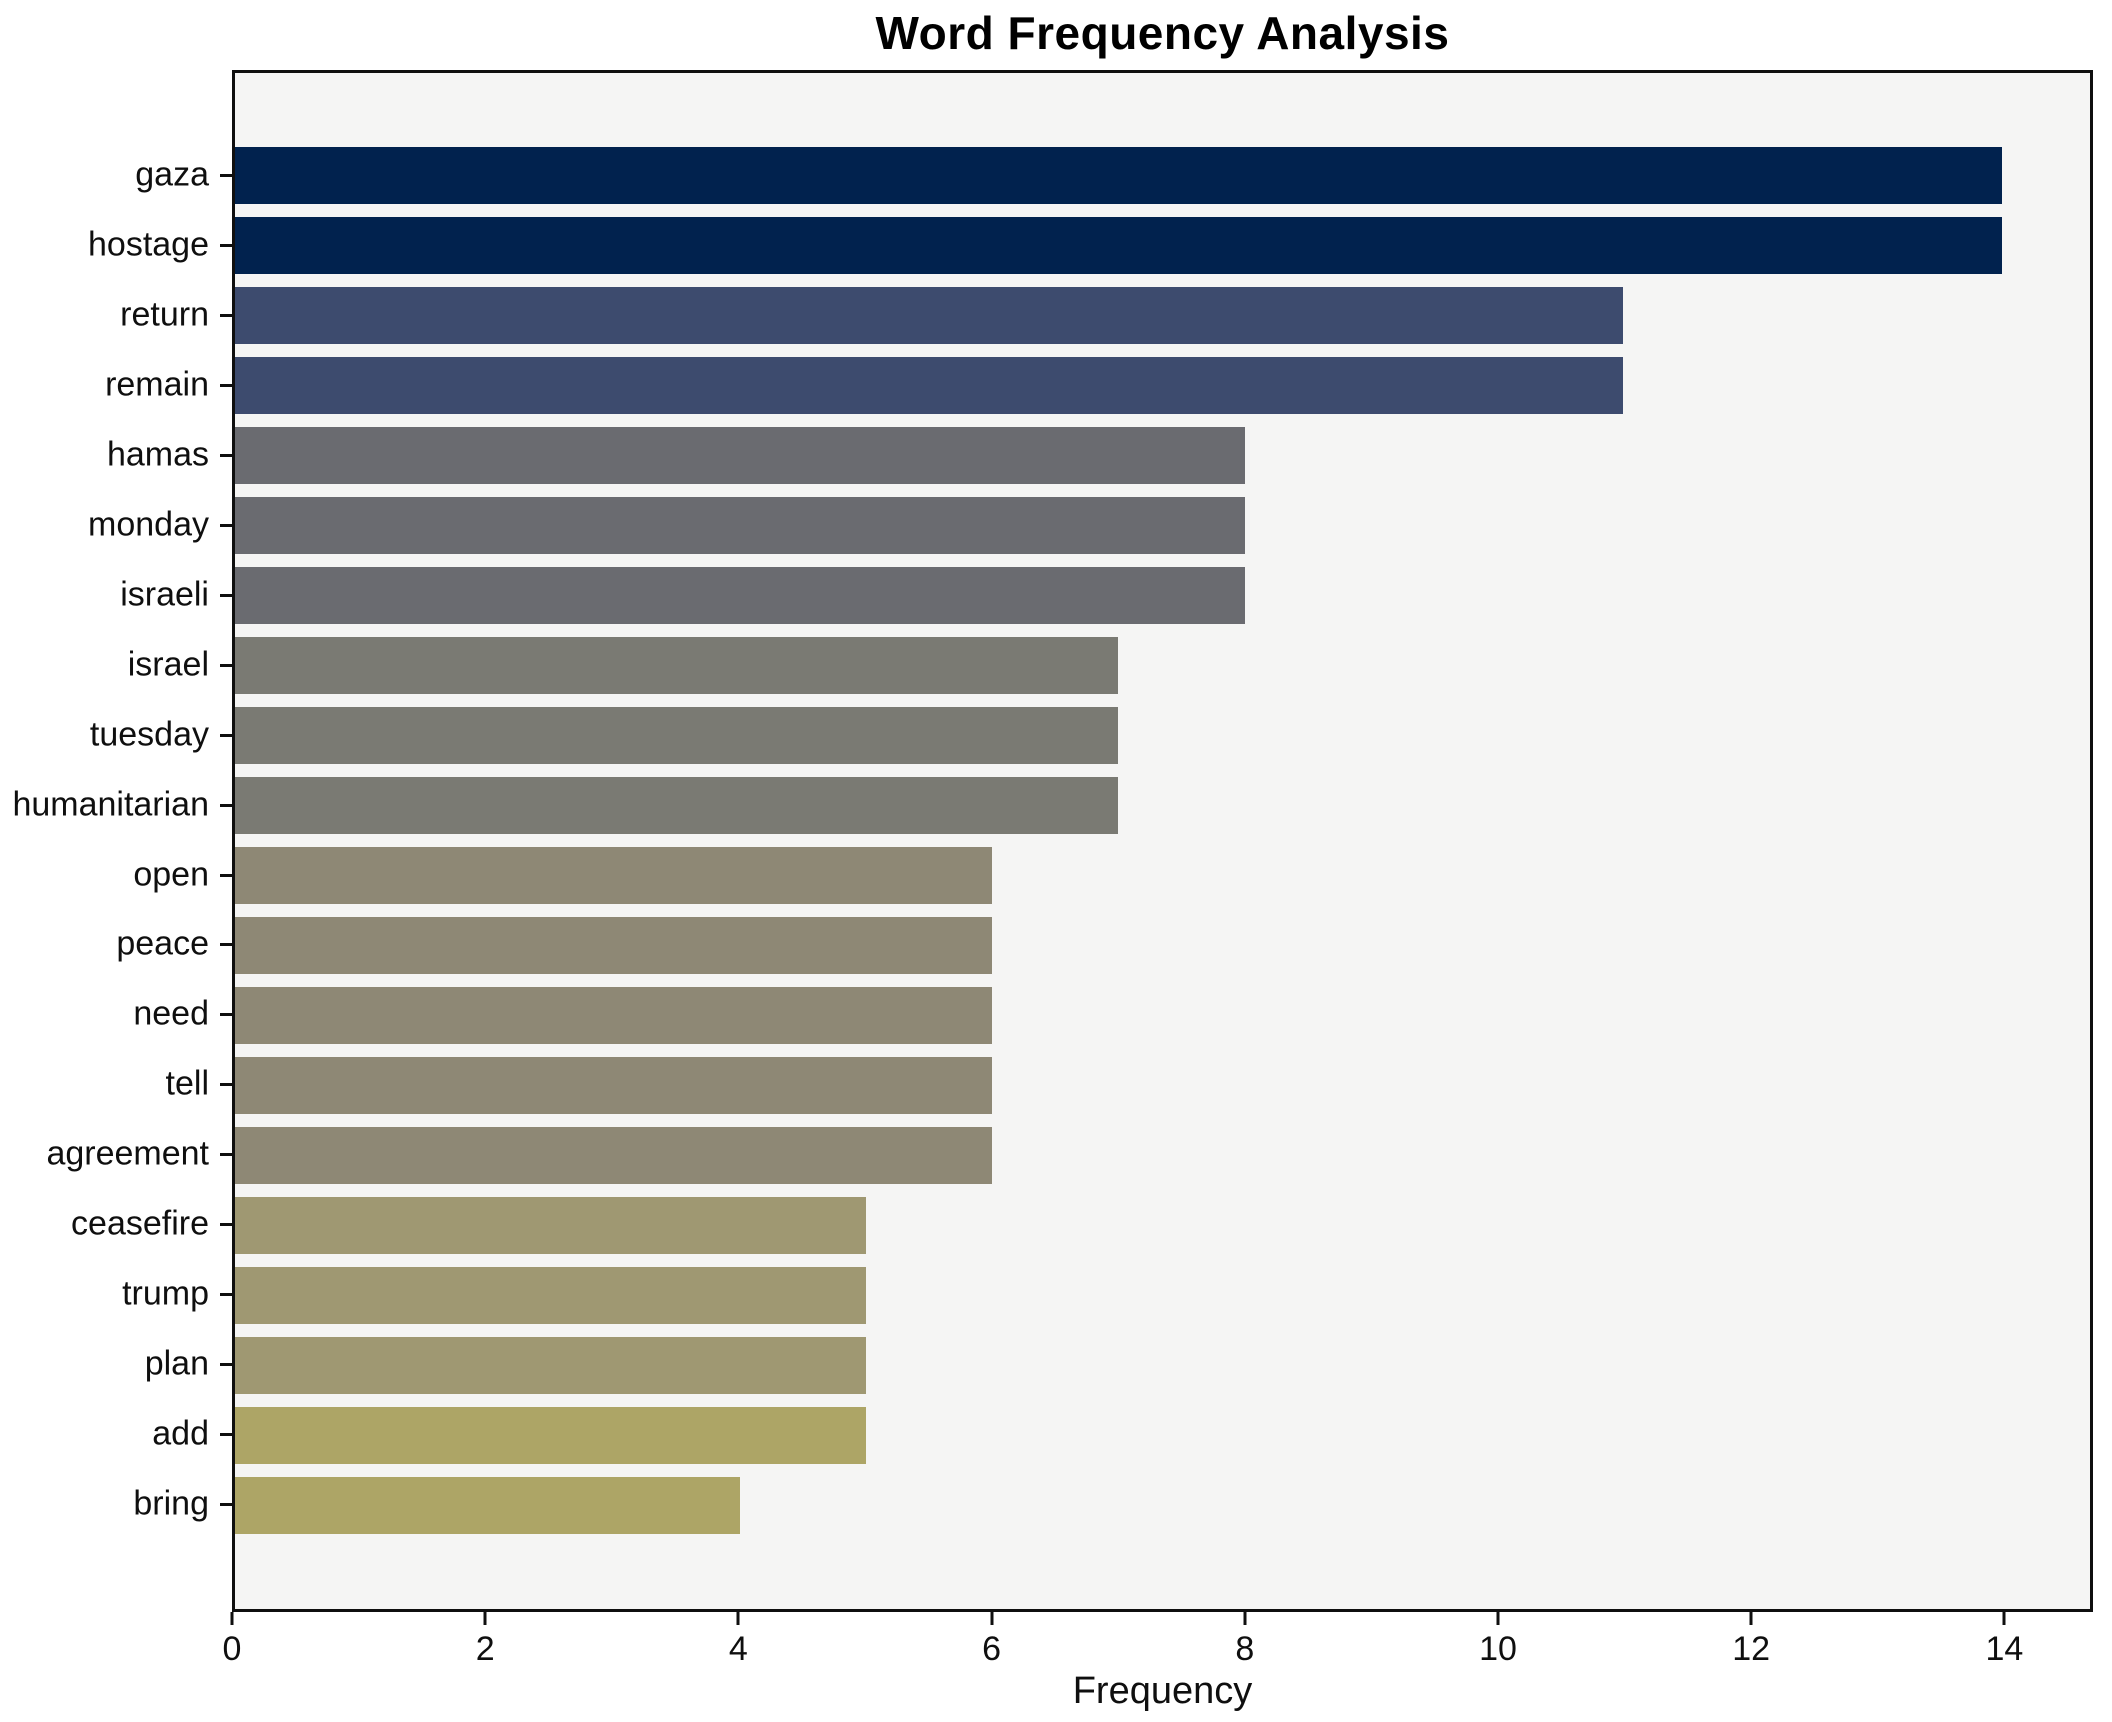  I want to click on bar-tuesday, so click(677, 736).